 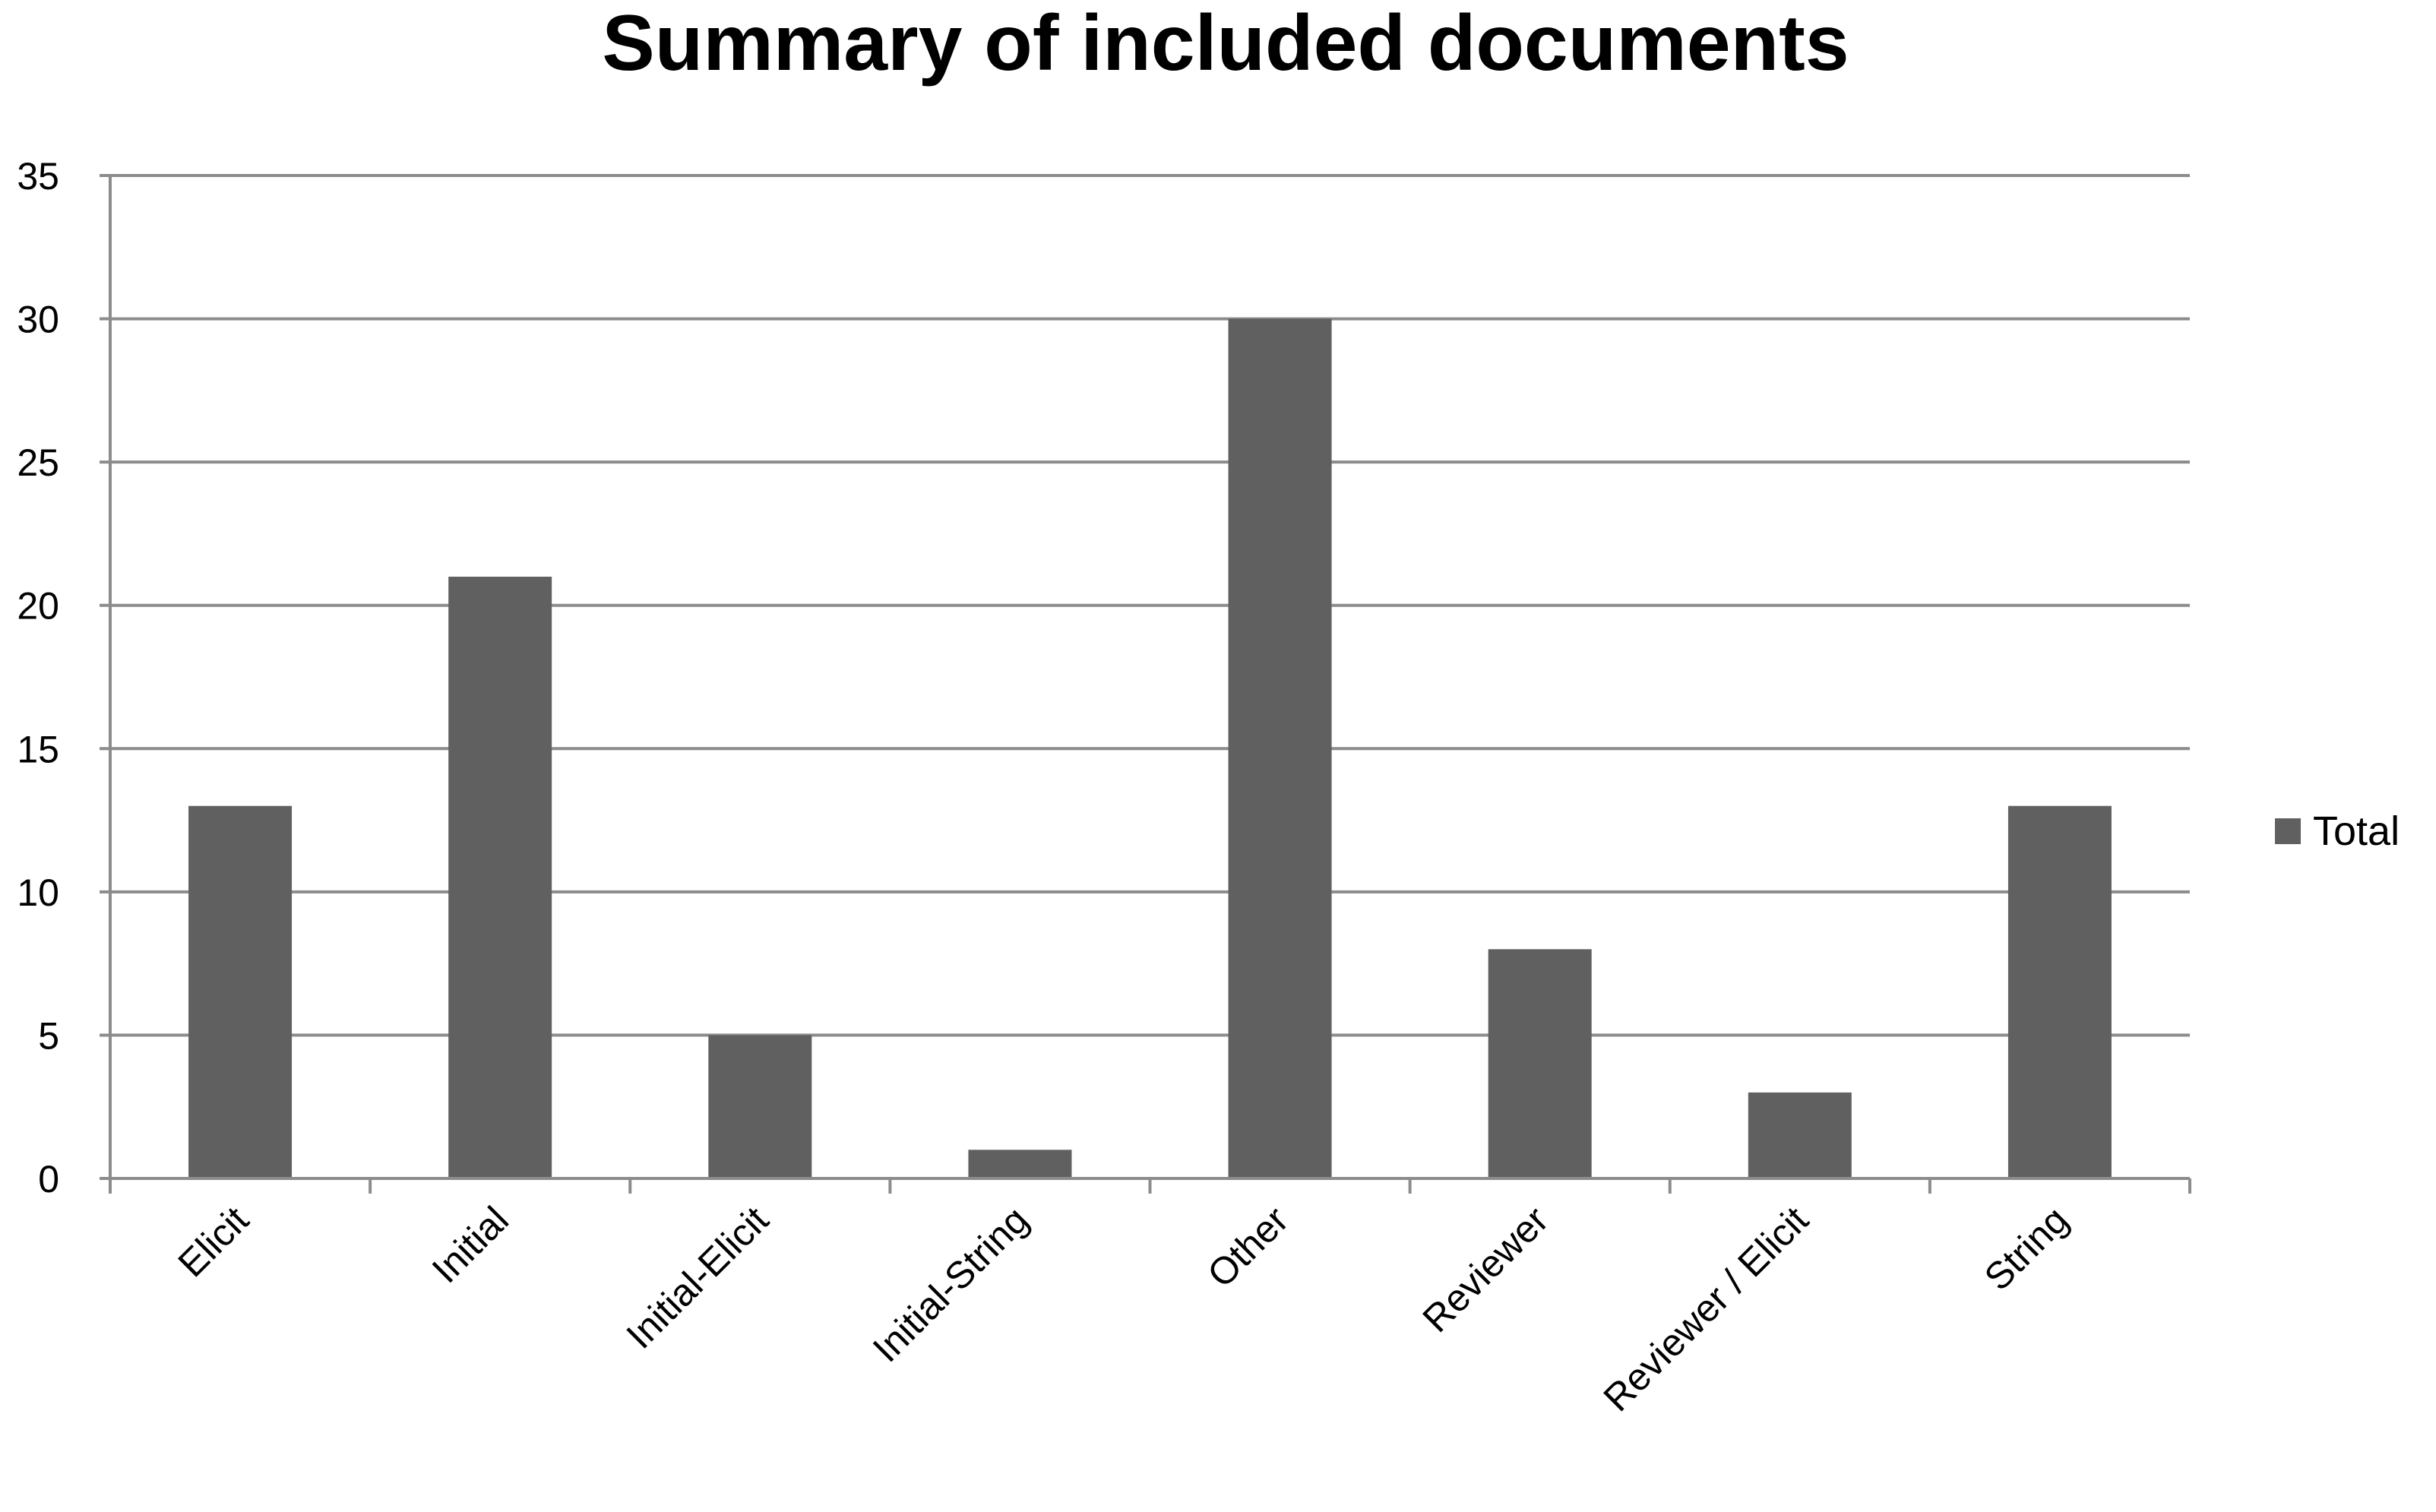 What do you see at coordinates (1280, 748) in the screenshot?
I see `bar-other` at bounding box center [1280, 748].